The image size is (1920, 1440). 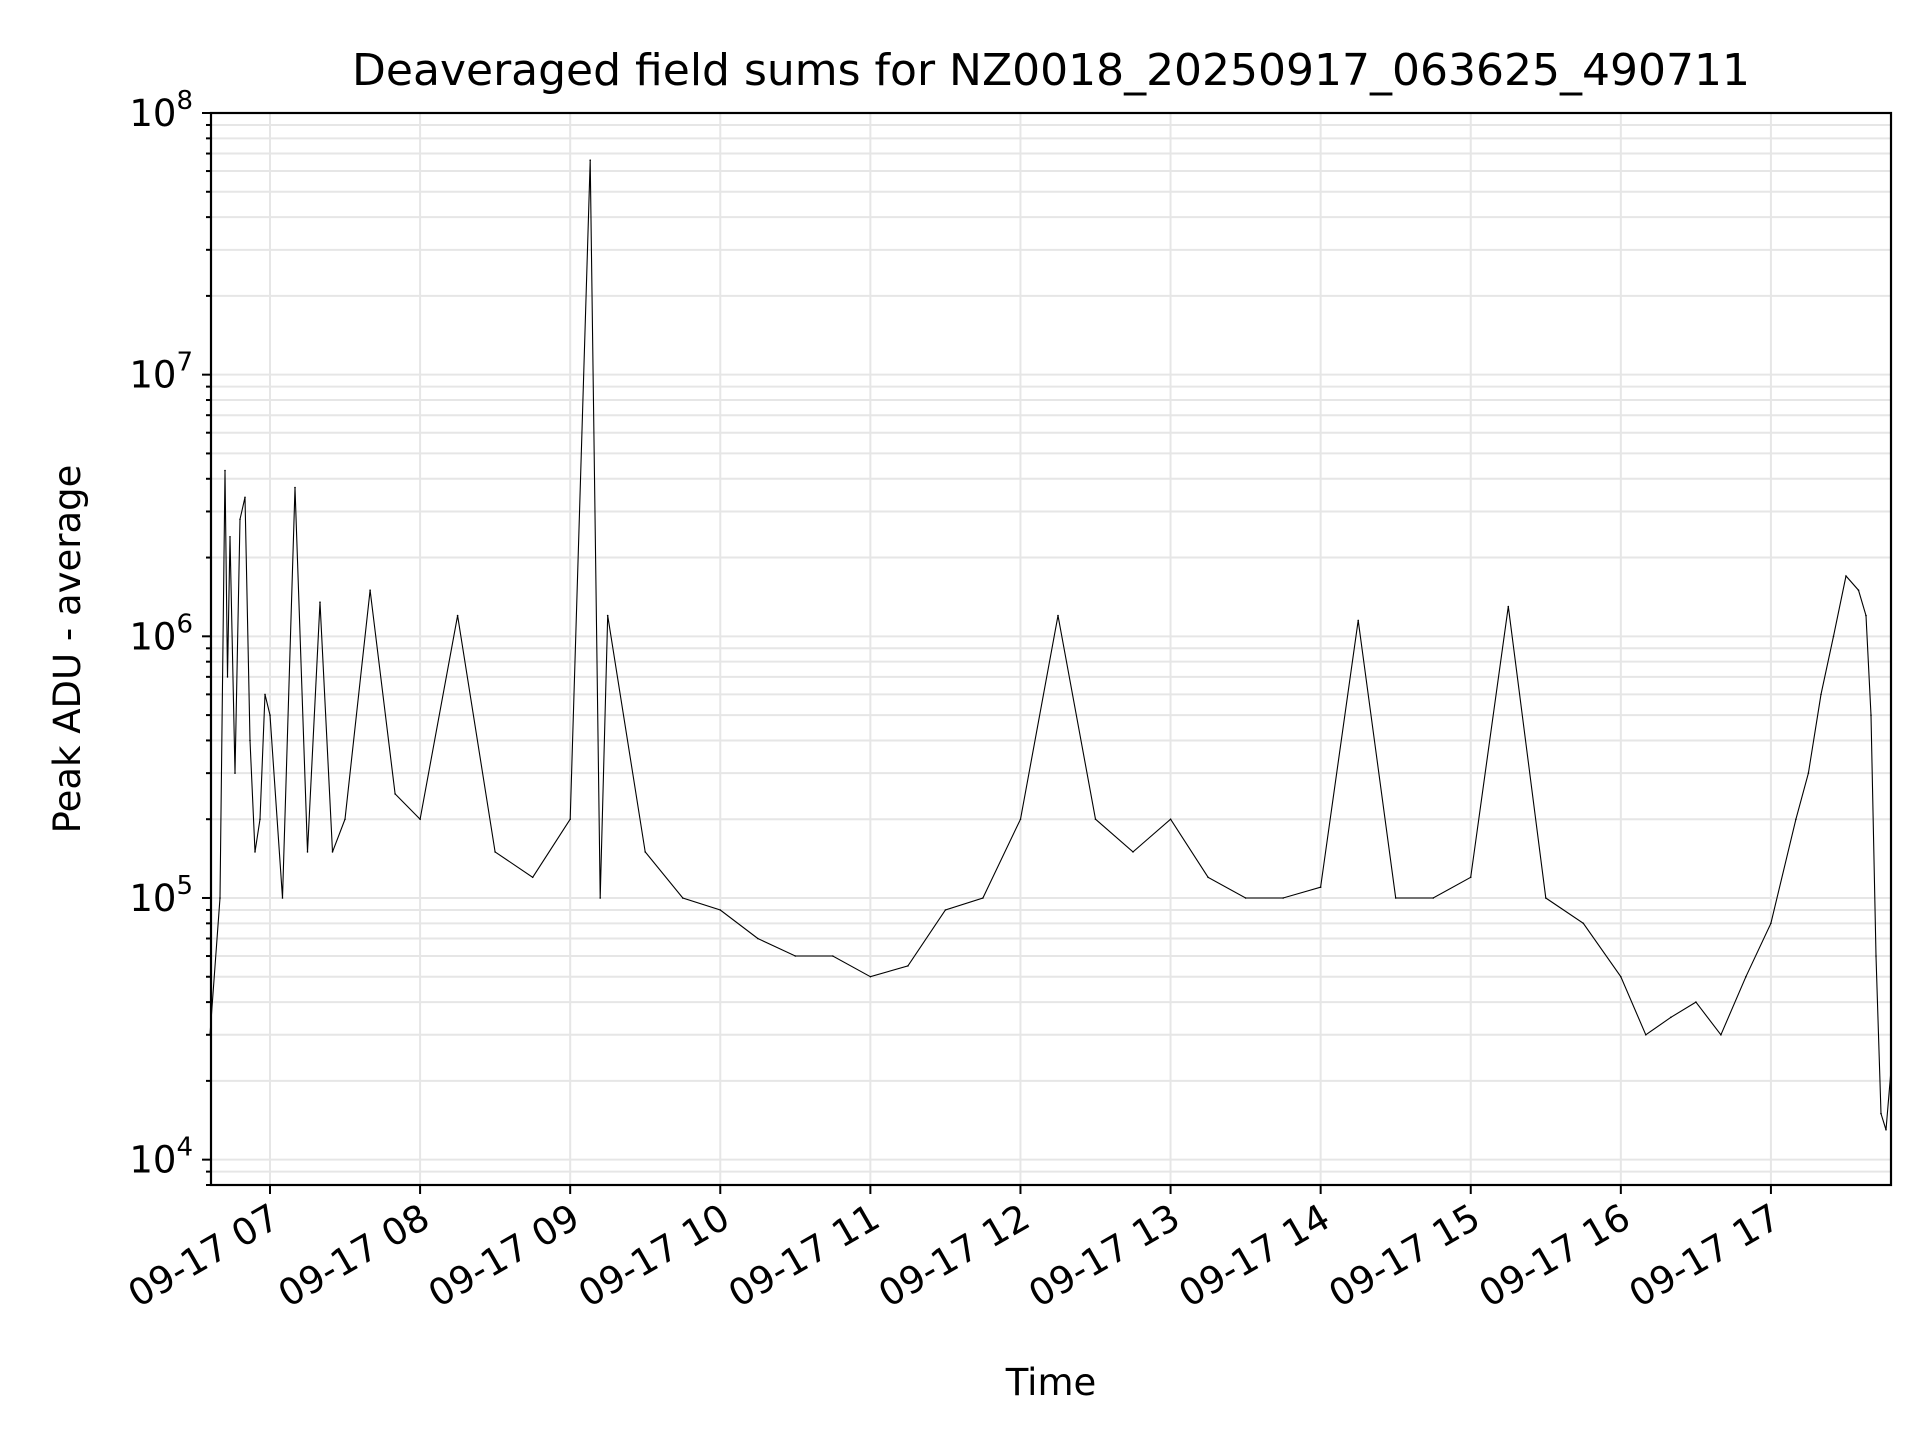 I want to click on y-axis-label: Peak ADU - average, so click(x=67, y=649).